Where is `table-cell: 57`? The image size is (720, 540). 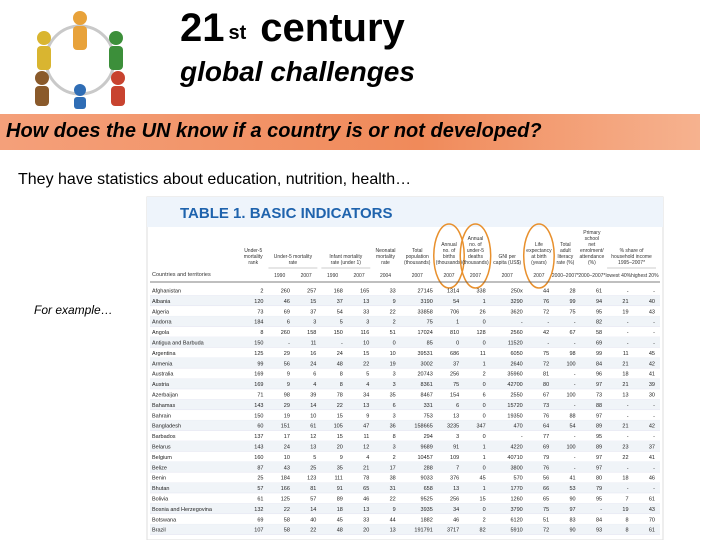
table-cell: 57 is located at coordinates (313, 500).